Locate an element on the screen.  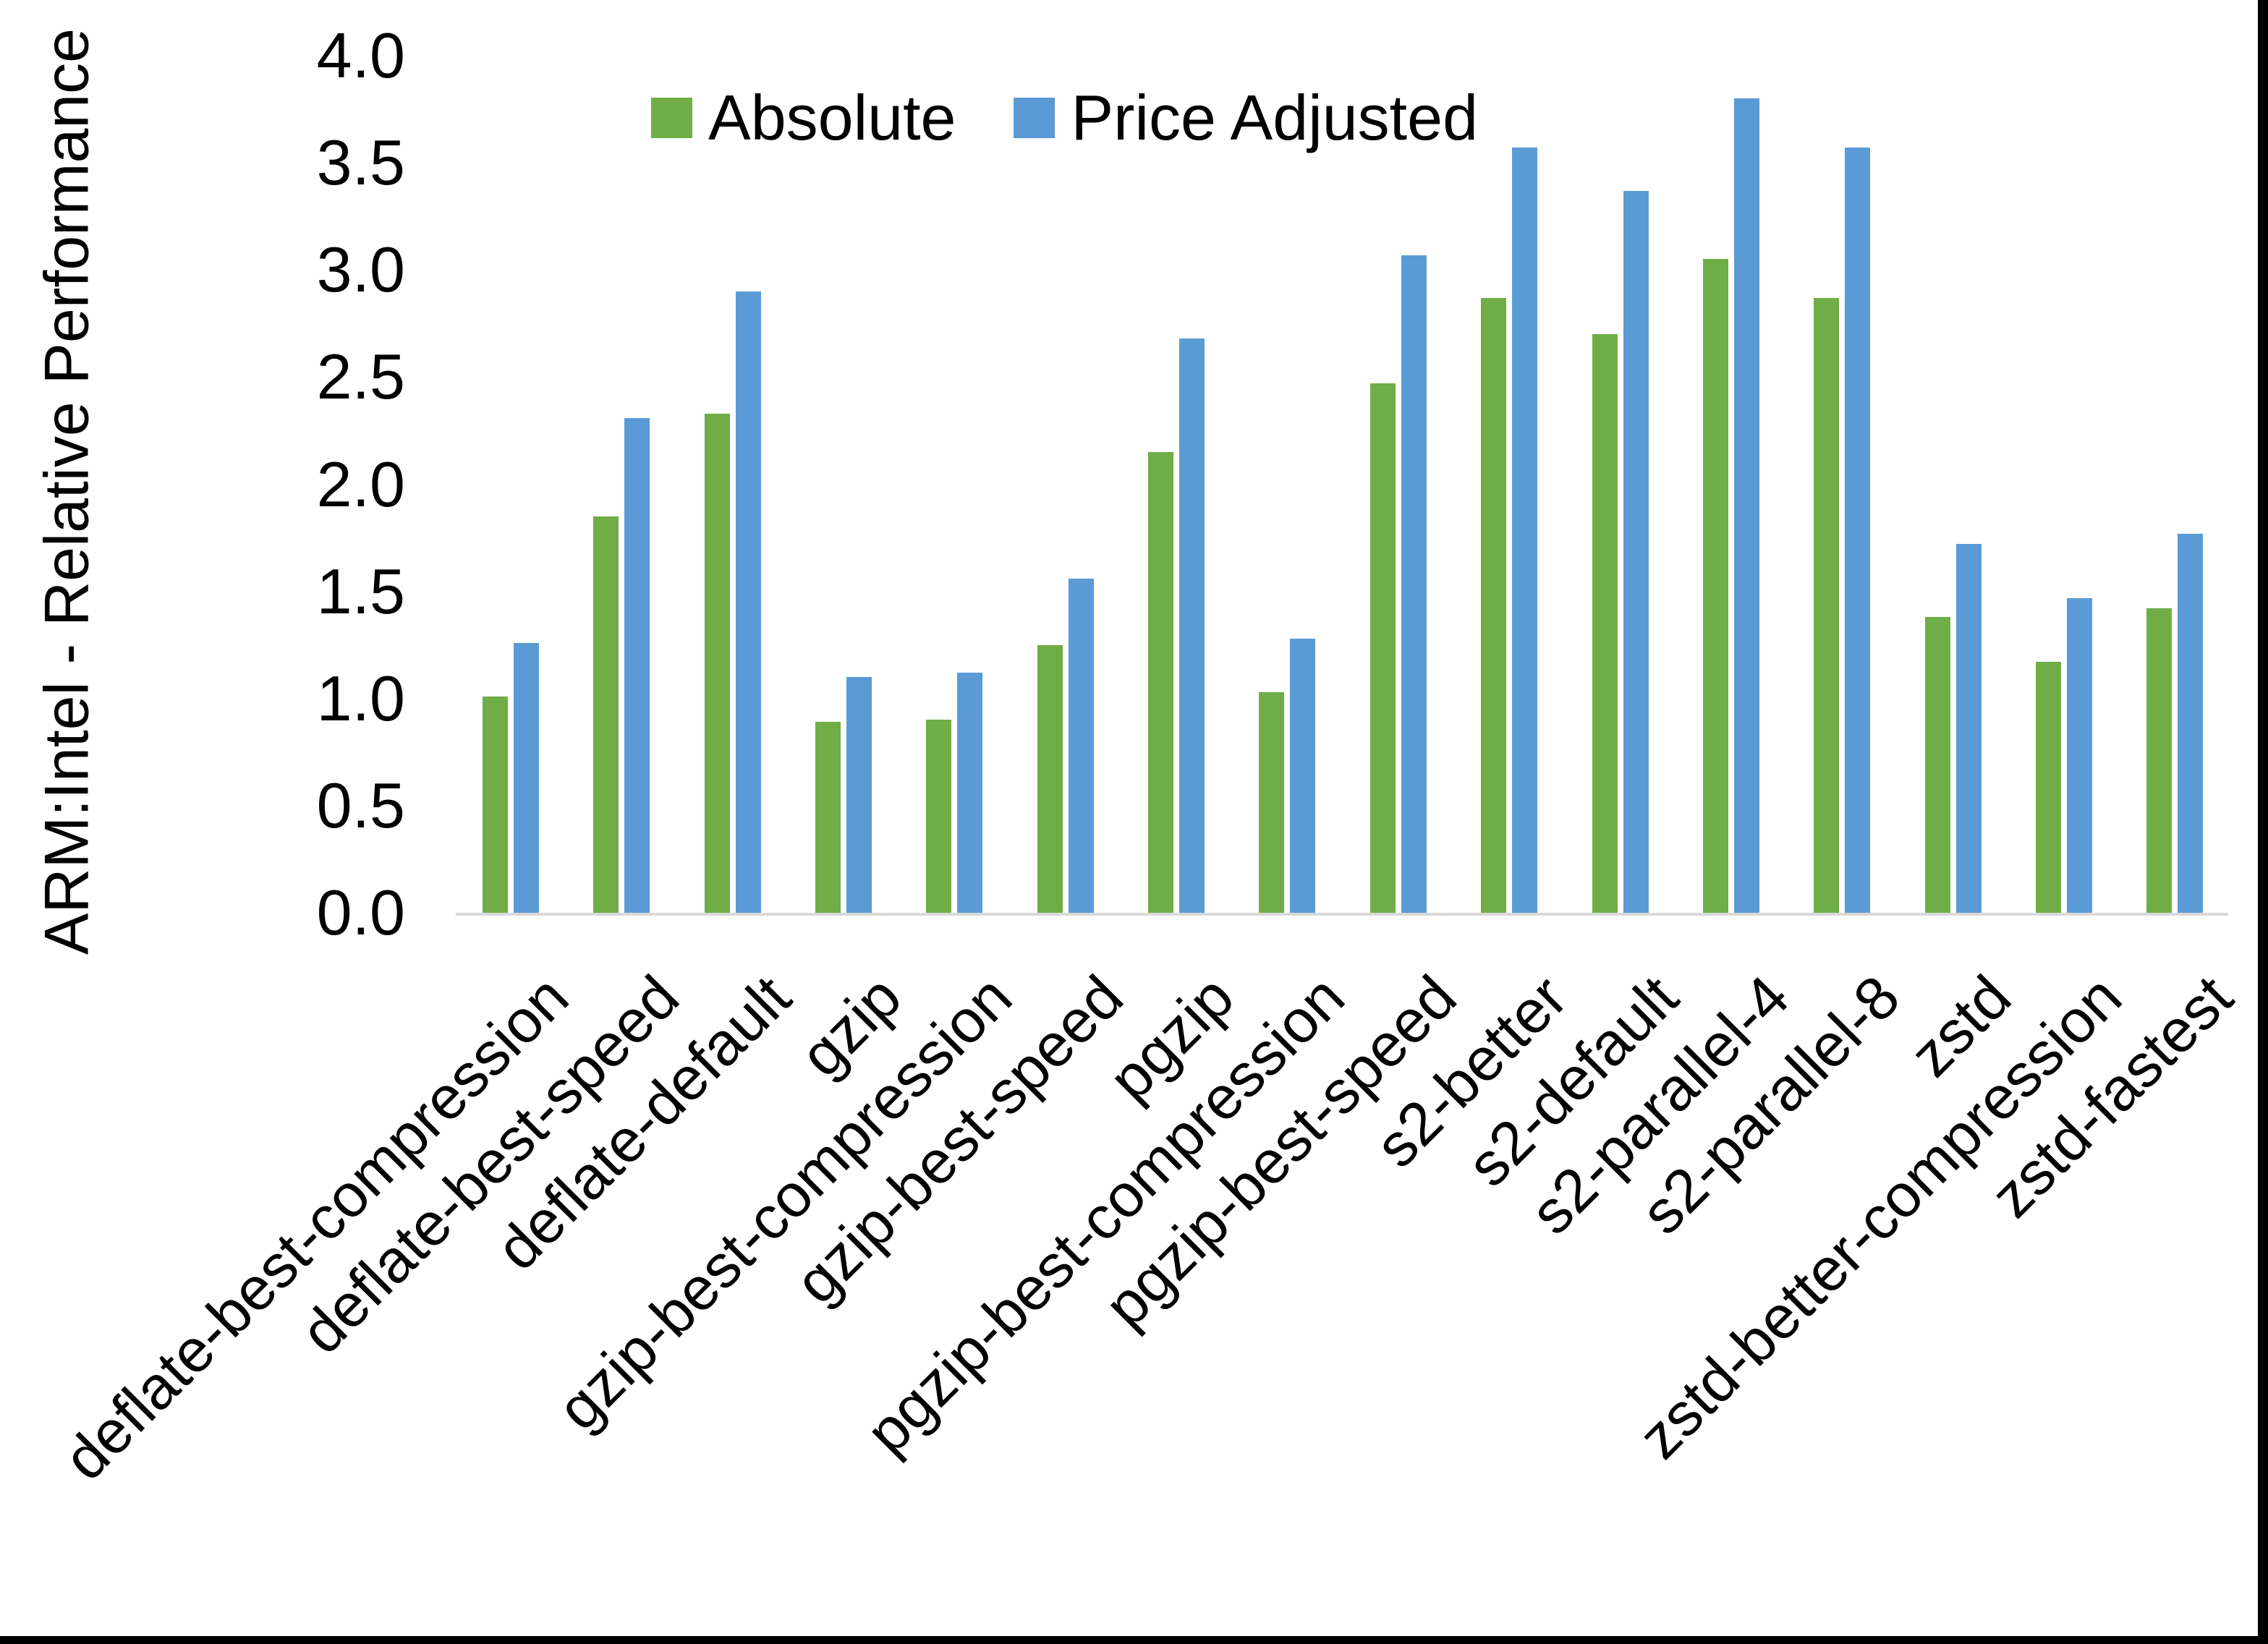
bar-absolute-s2-default is located at coordinates (1605, 623).